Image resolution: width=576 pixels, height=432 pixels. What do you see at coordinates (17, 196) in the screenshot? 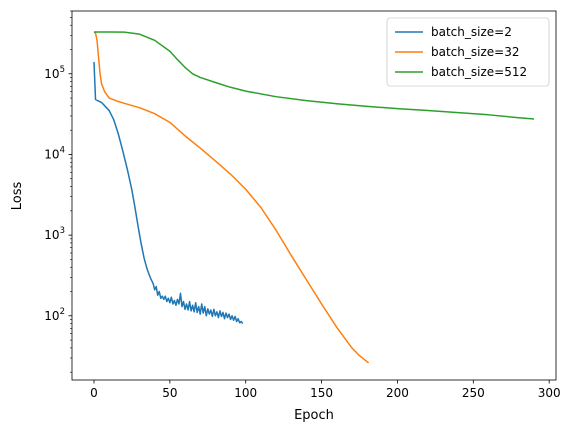
I see `y-axis-label: Loss` at bounding box center [17, 196].